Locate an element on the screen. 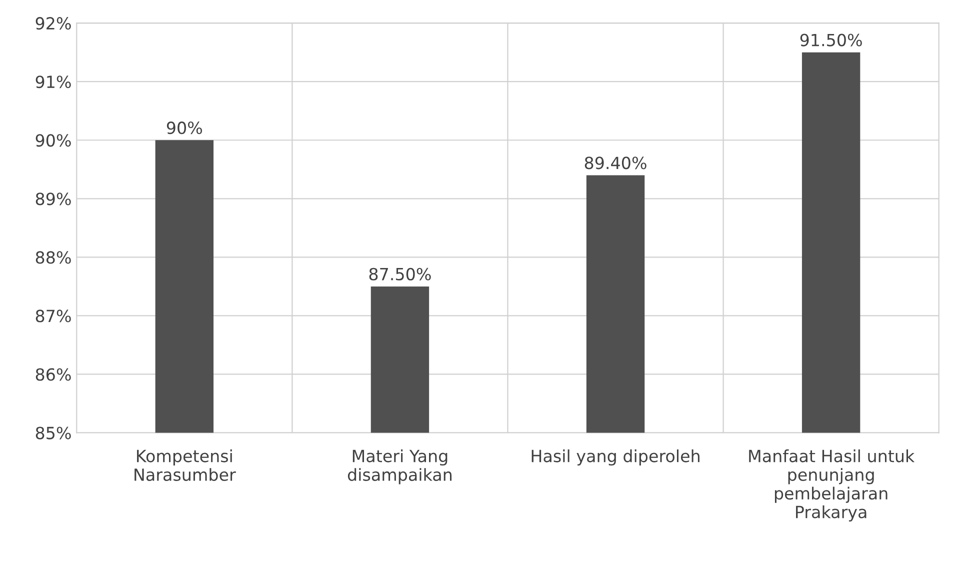  y-tick-label: 88% is located at coordinates (53, 257).